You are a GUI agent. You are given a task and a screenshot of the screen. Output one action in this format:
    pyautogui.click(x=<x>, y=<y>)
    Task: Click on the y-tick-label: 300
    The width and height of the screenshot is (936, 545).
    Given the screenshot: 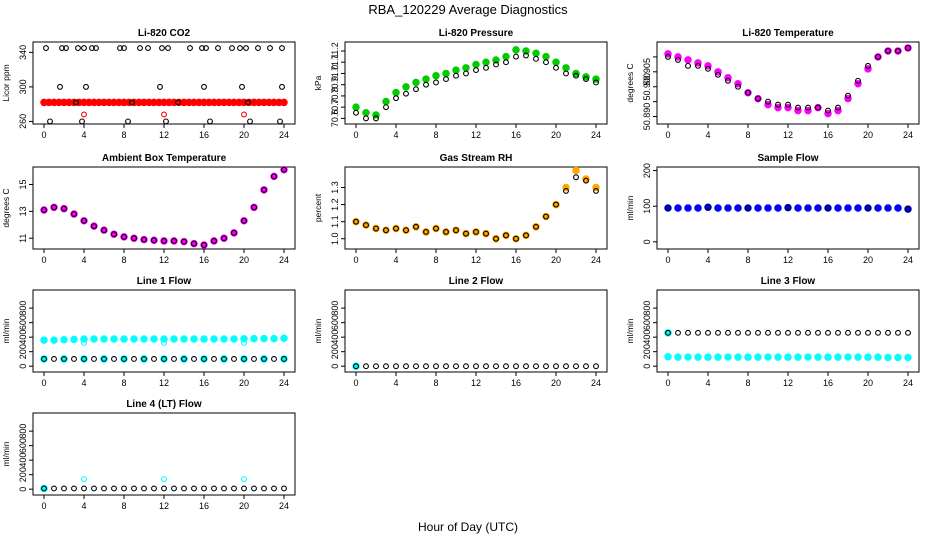 What is the action you would take?
    pyautogui.click(x=23, y=86)
    